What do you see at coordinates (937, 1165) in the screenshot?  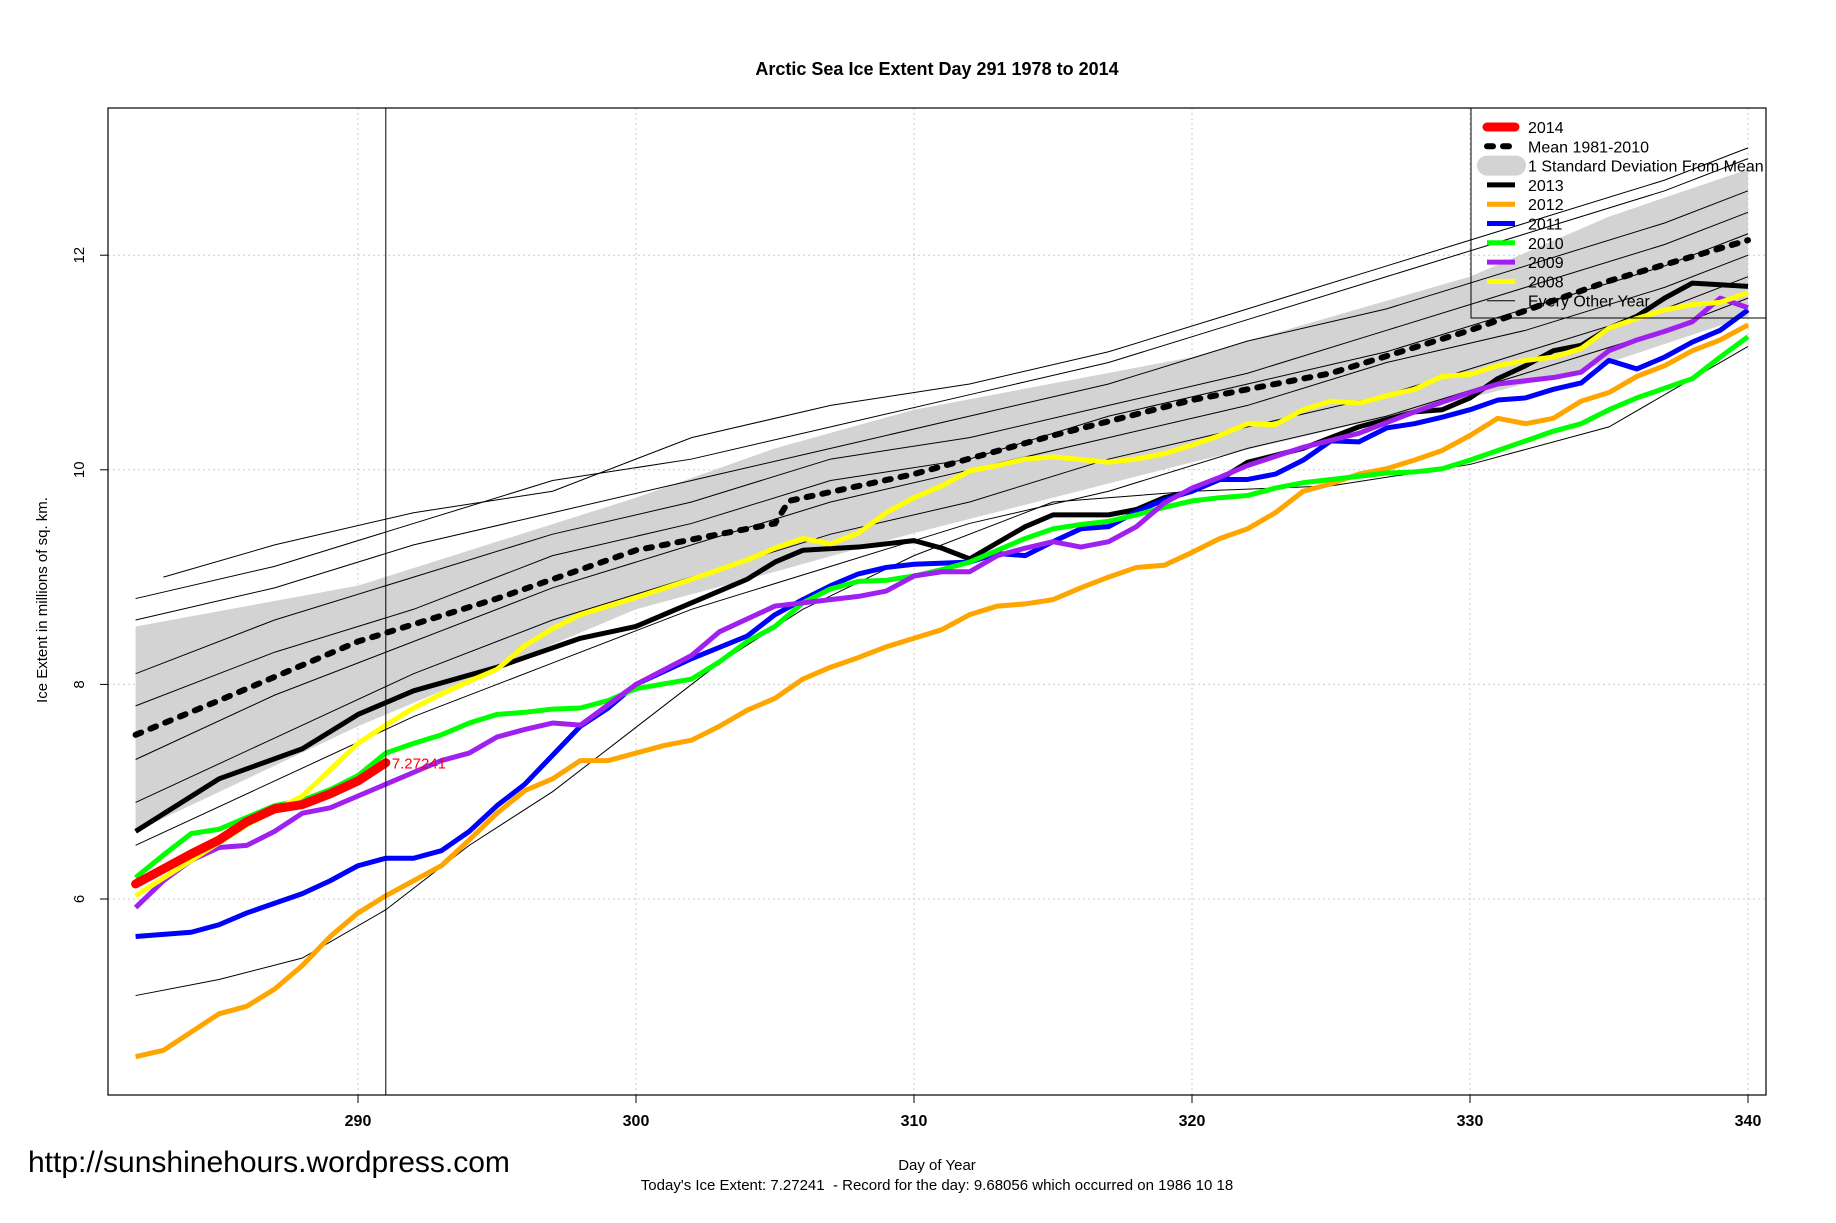 I see `x-axis-label: Day of Year` at bounding box center [937, 1165].